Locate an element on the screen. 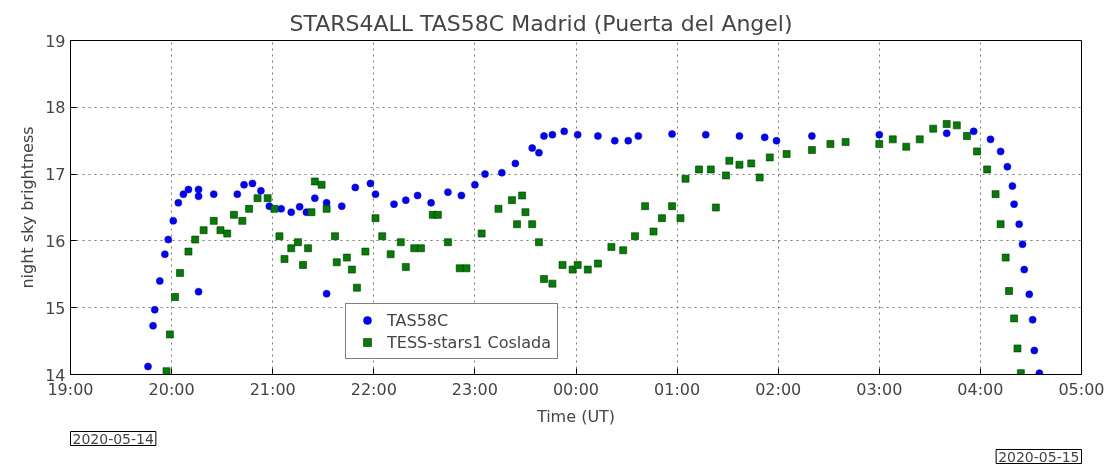 Image resolution: width=1111 pixels, height=464 pixels. x-axis-title: Time (UT) is located at coordinates (575, 416).